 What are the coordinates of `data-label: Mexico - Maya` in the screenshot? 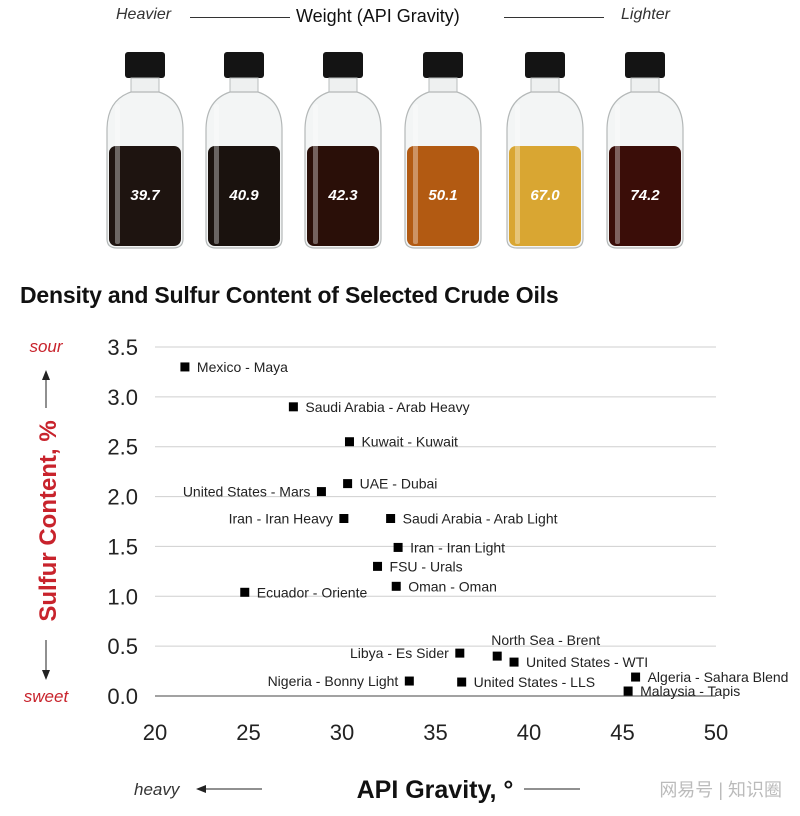 It's located at (242, 367).